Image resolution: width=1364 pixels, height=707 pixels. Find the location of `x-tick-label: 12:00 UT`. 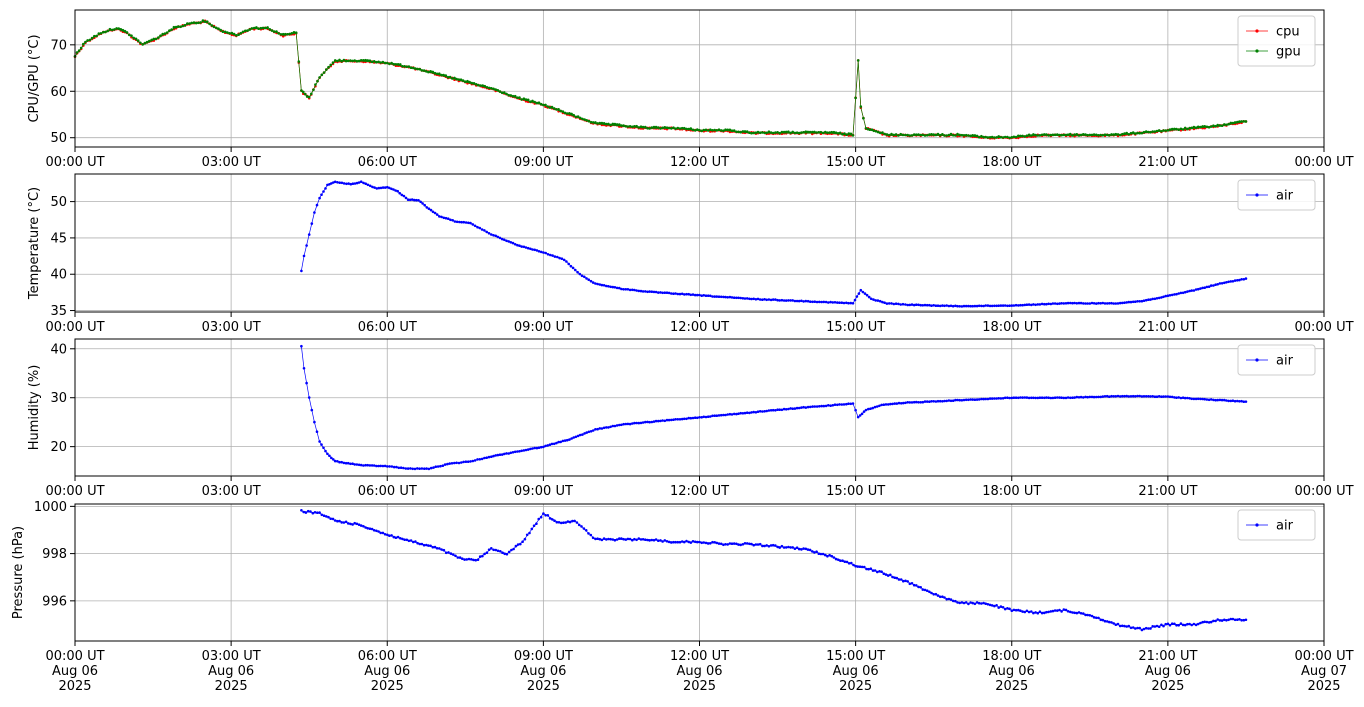

x-tick-label: 12:00 UT is located at coordinates (699, 491).